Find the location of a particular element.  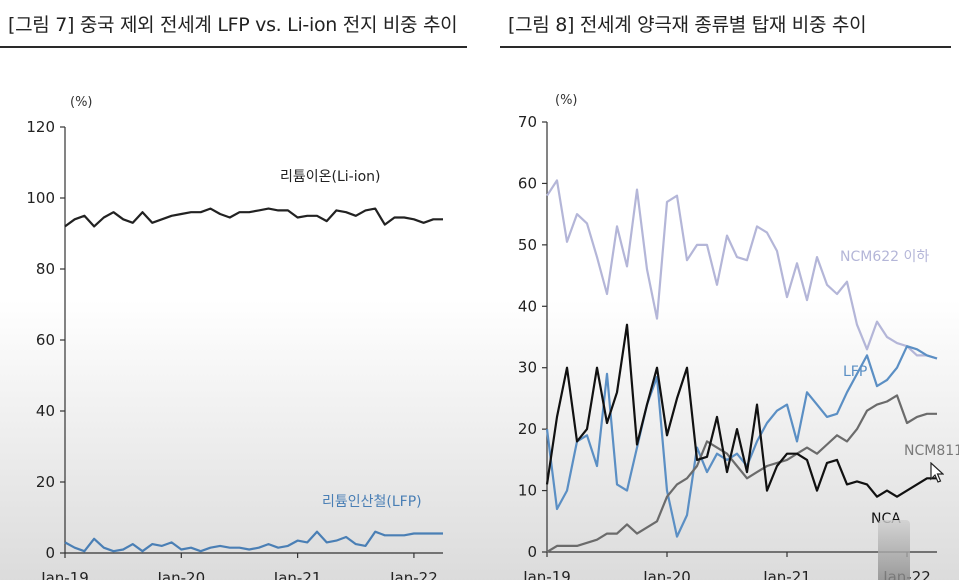

y-tick-label: 80 is located at coordinates (45, 269).